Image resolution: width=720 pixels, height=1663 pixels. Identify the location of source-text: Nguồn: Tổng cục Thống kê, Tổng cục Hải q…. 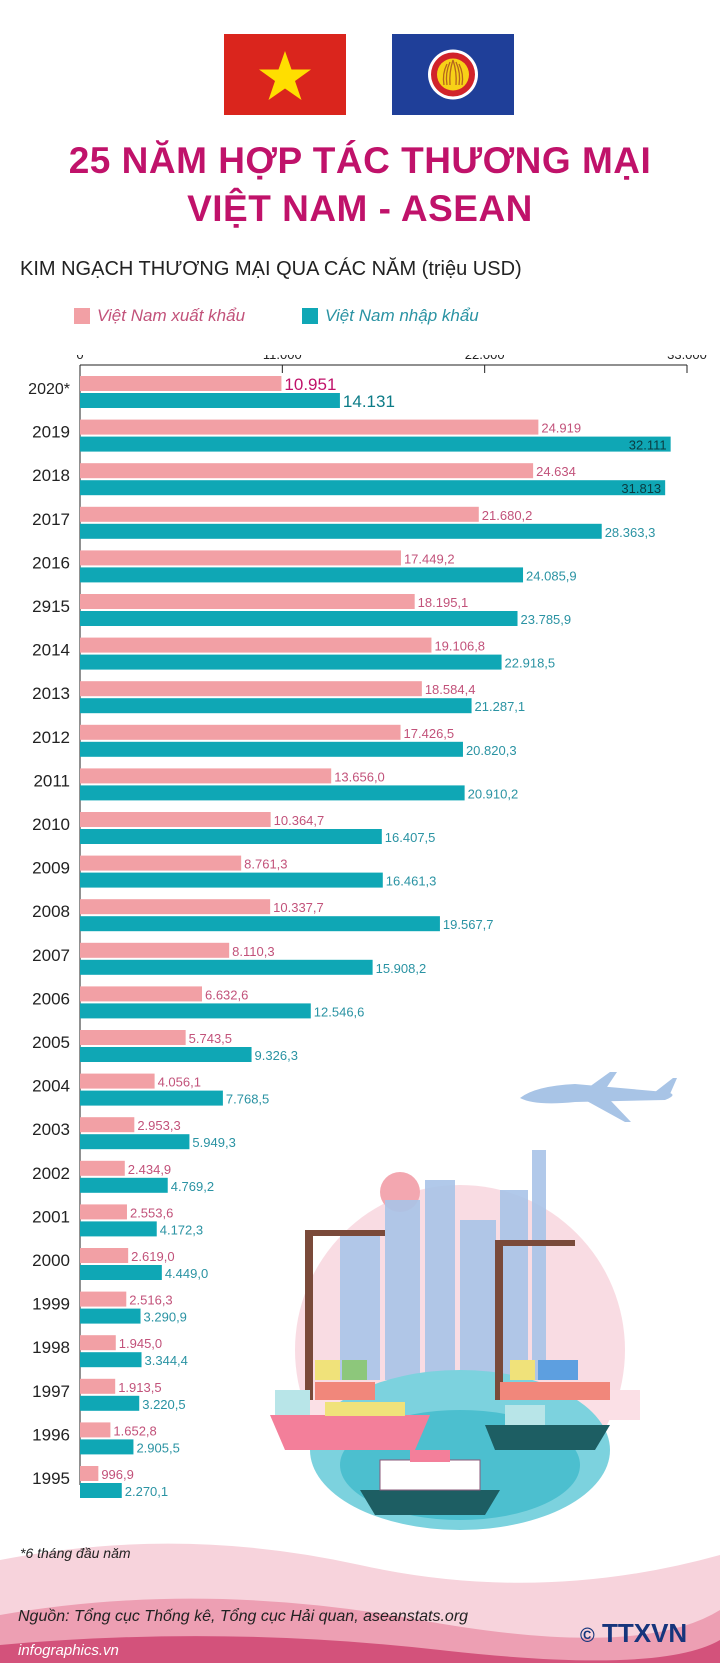
(243, 1616).